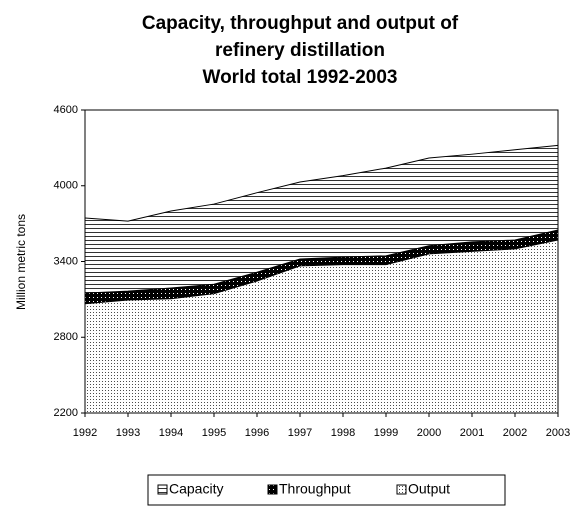 Image resolution: width=582 pixels, height=508 pixels. What do you see at coordinates (257, 433) in the screenshot?
I see `x-tick-label: 1996` at bounding box center [257, 433].